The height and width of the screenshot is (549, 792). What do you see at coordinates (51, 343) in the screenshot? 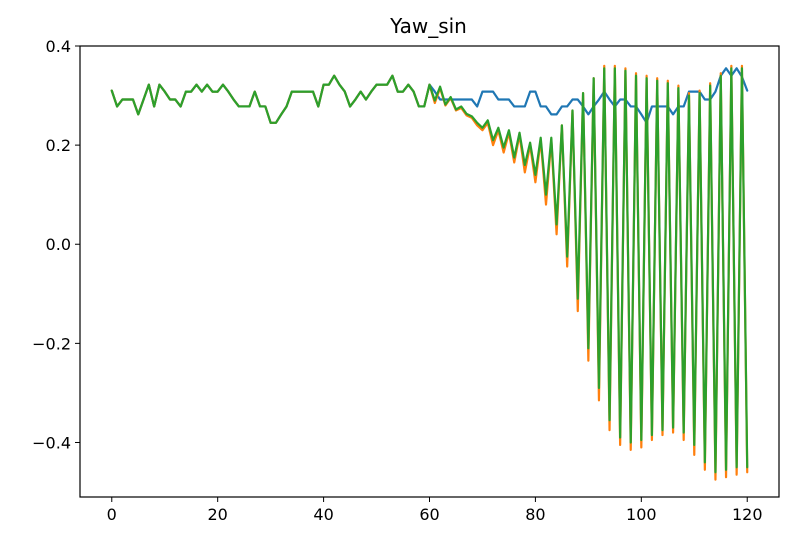
I see `y-tick-label: −0.2` at bounding box center [51, 343].